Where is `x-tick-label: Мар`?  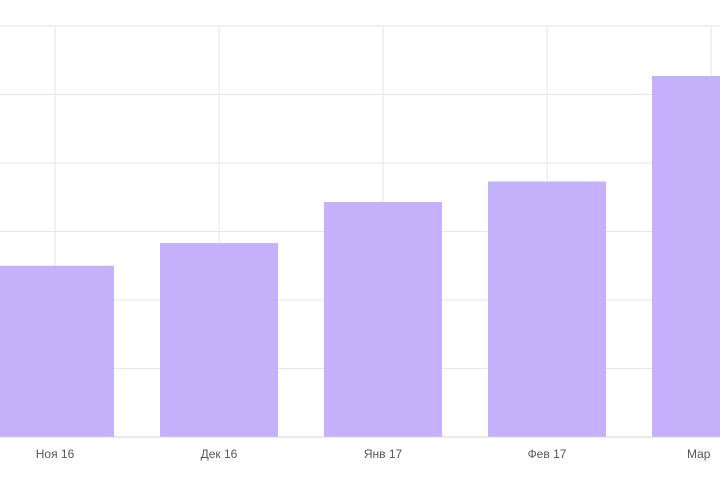 x-tick-label: Мар is located at coordinates (699, 454).